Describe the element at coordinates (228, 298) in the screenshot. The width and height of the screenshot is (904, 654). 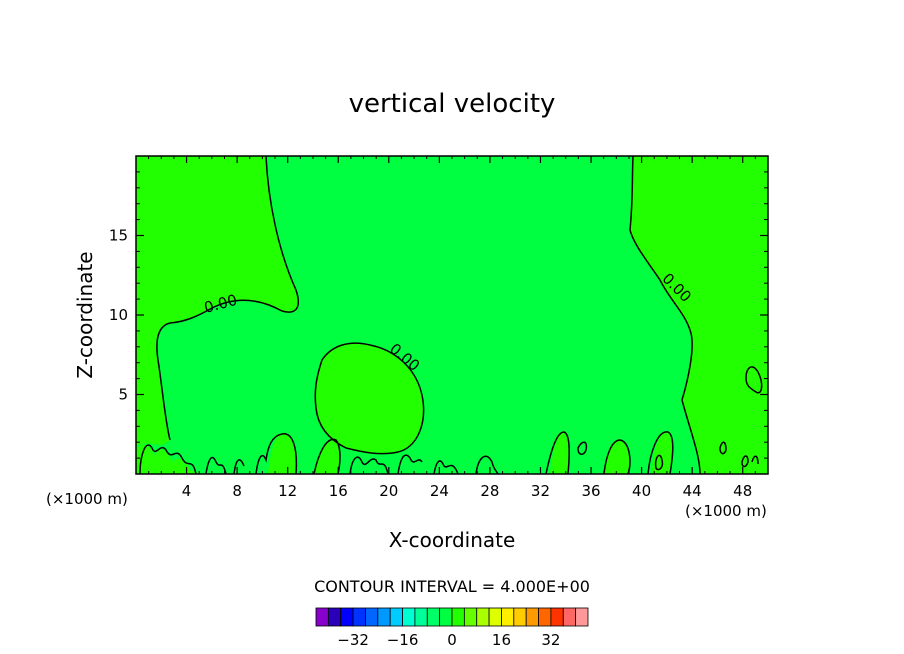
I see `zero-contour-upper-left` at that location.